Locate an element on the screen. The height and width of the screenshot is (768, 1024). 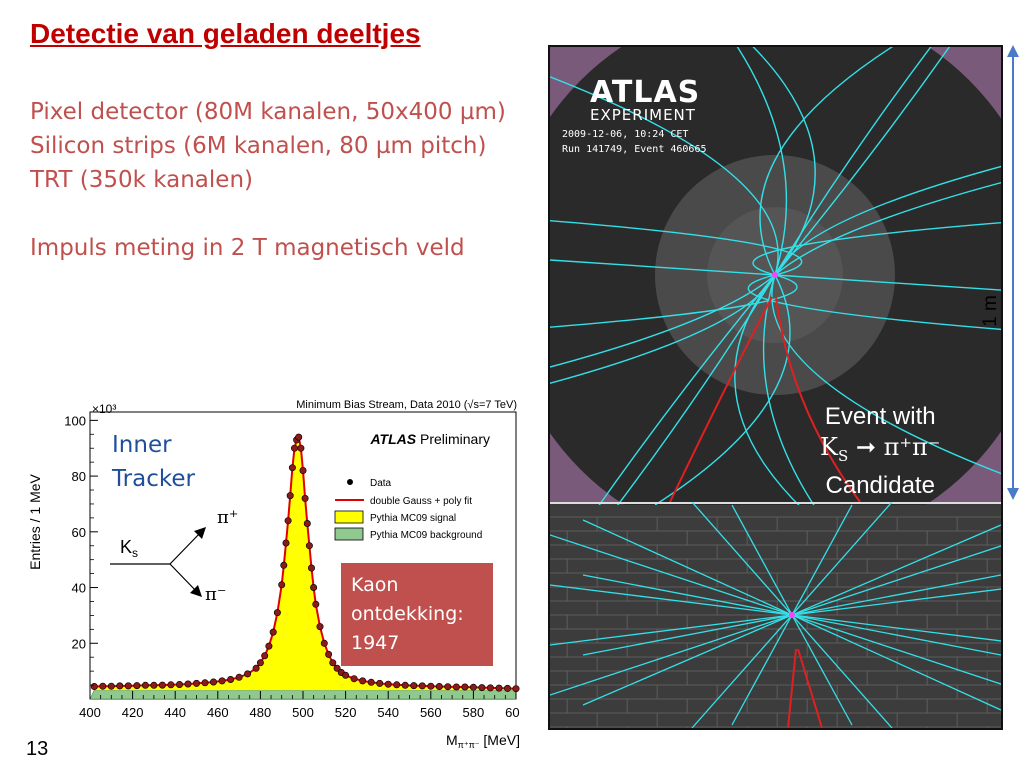
y-tick-label-100: 100 is located at coordinates (75, 420).